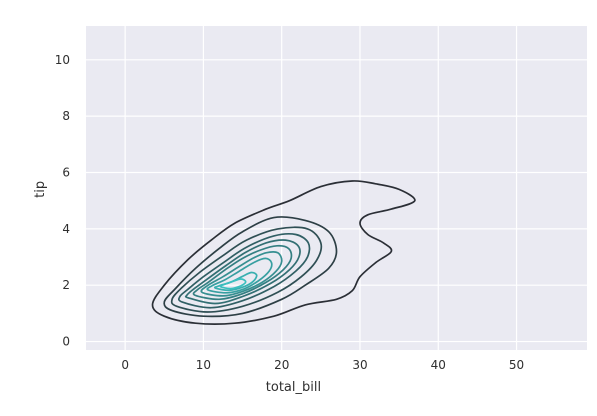 Image resolution: width=597 pixels, height=416 pixels. Describe the element at coordinates (66, 229) in the screenshot. I see `y-tick-label: 4` at that location.